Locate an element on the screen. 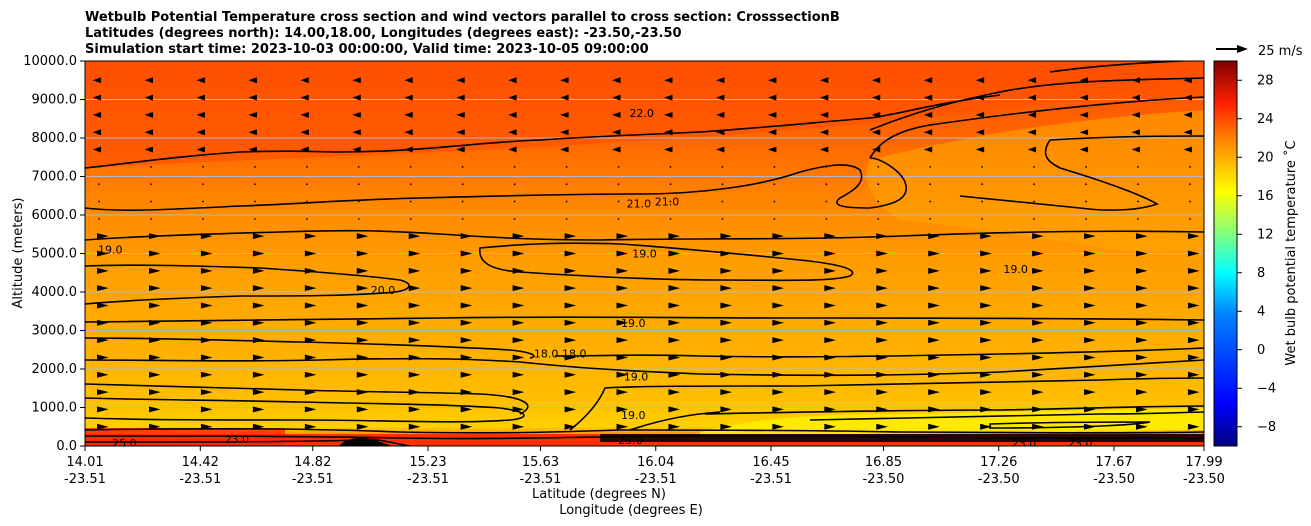  colorbar-tick-label: 12 is located at coordinates (1265, 234).